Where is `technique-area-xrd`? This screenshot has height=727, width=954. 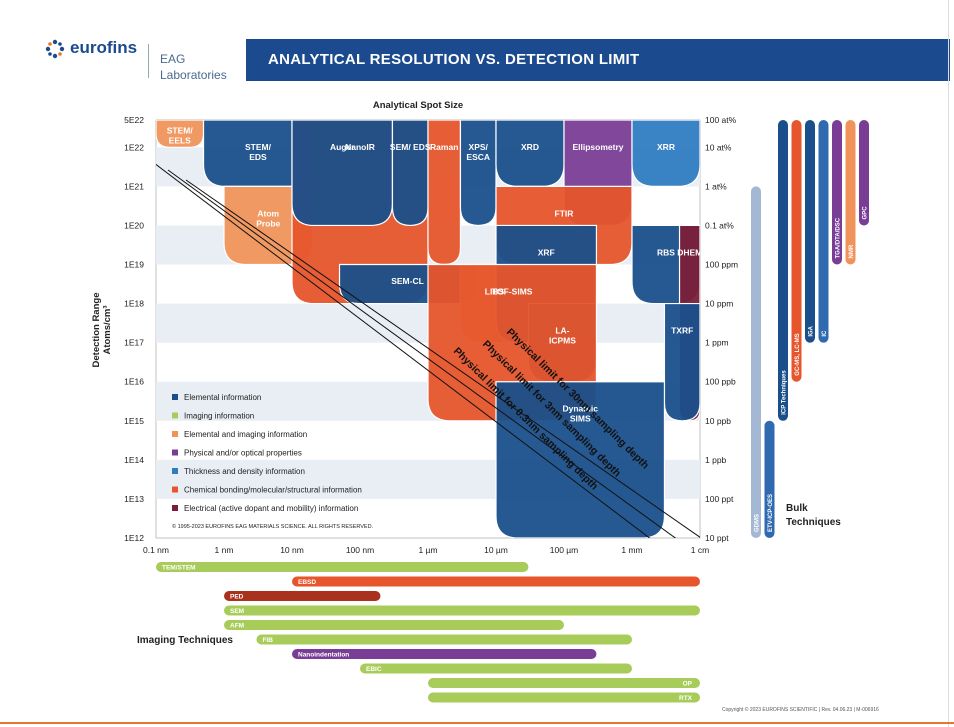 technique-area-xrd is located at coordinates (530, 153).